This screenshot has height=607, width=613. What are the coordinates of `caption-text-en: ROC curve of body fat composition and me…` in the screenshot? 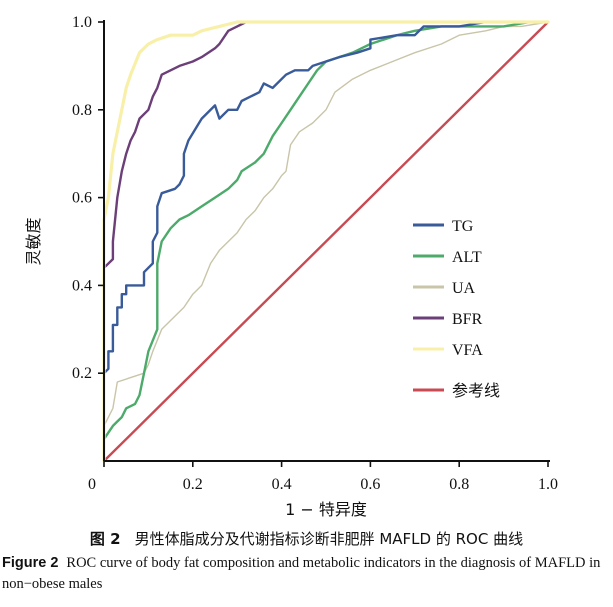 It's located at (301, 573).